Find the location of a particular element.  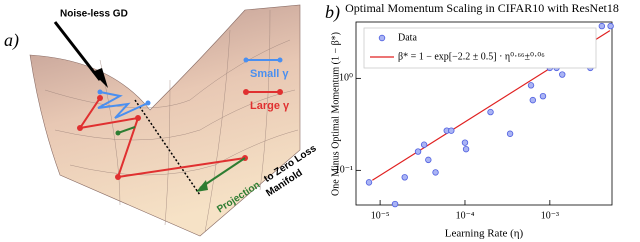

legend-label: Data is located at coordinates (407, 37).